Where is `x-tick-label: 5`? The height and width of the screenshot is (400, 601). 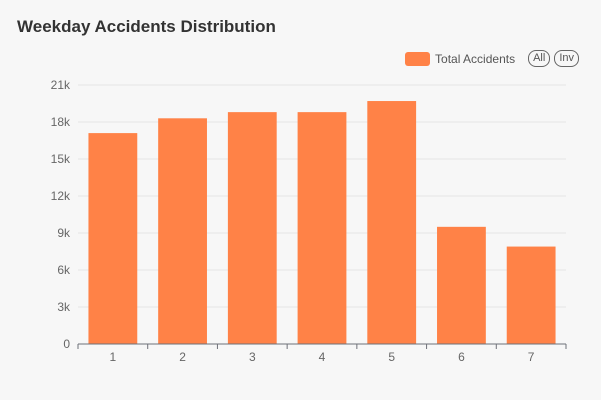
x-tick-label: 5 is located at coordinates (391, 357).